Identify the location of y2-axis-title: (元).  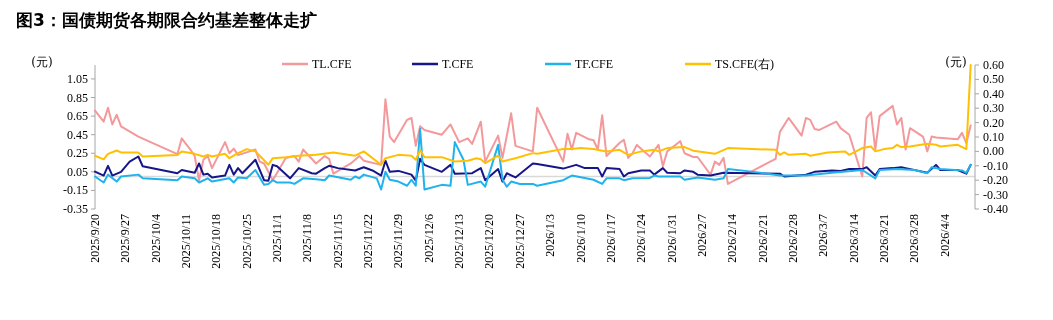
(956, 62).